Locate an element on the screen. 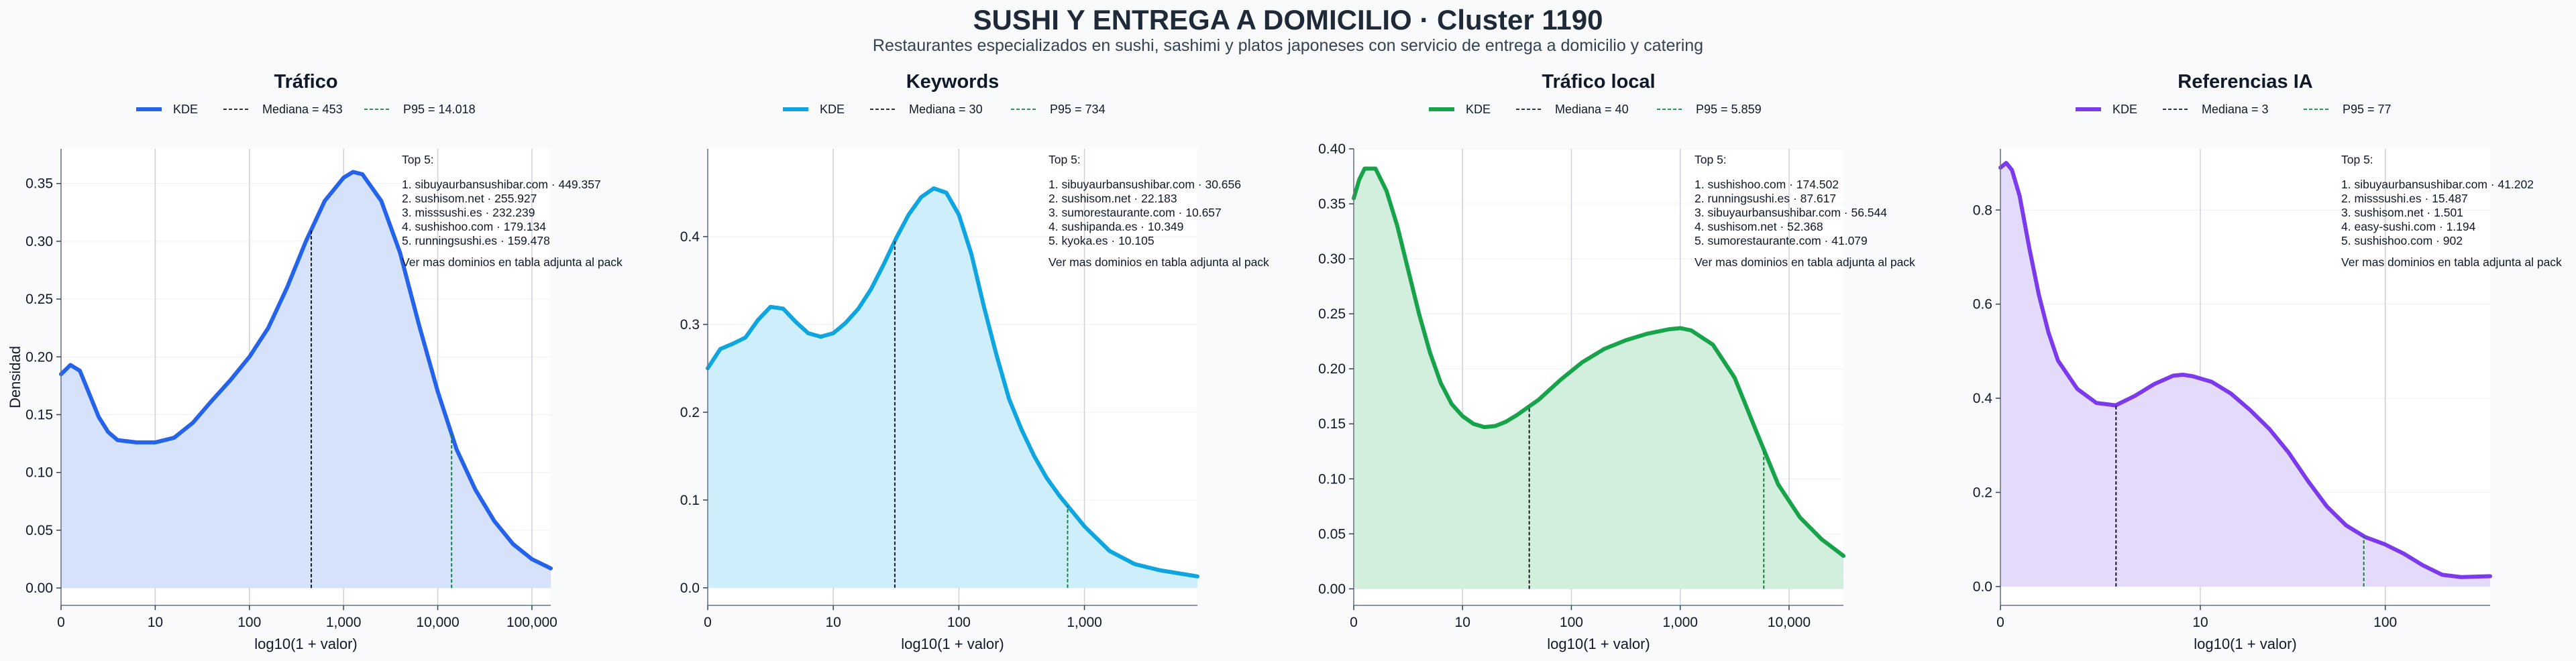 The height and width of the screenshot is (661, 2576). top5-item: 1. sibuyaurbansushibar.com · 41.202 is located at coordinates (2437, 184).